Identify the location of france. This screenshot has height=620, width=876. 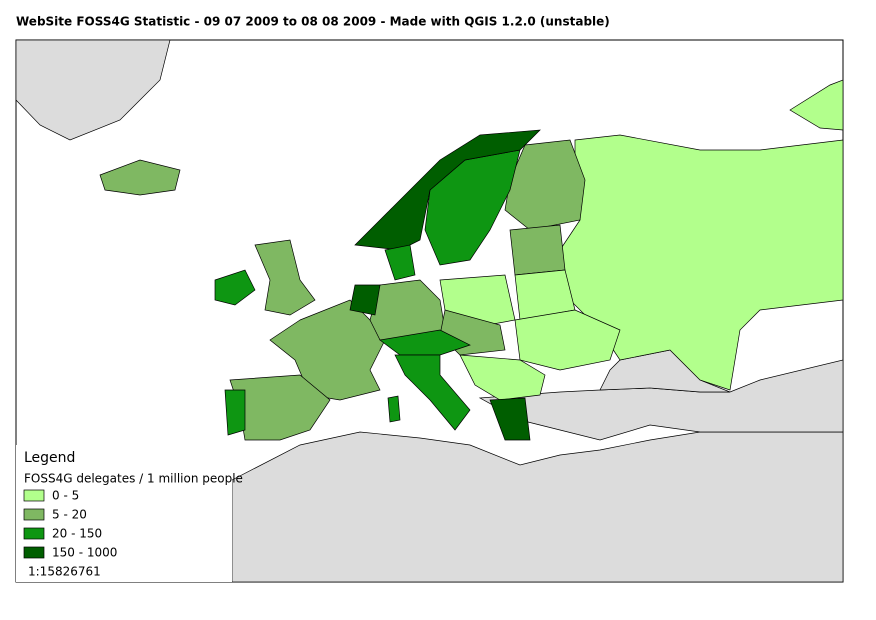
(327, 350).